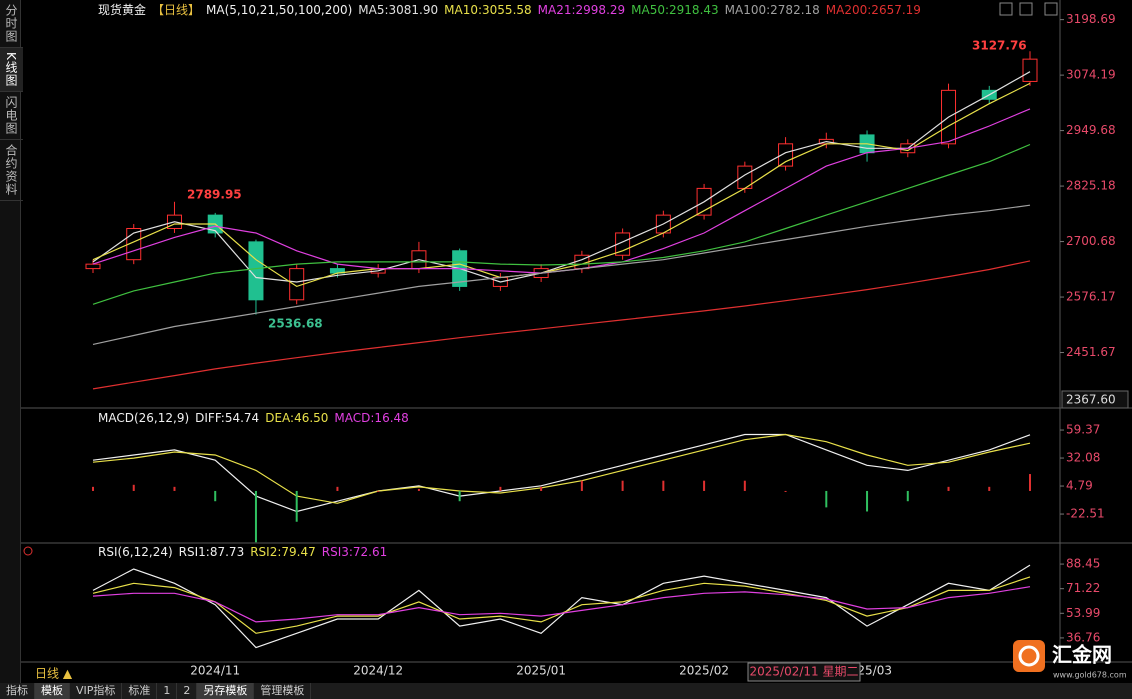  I want to click on x-tick-label: 2024/11, so click(215, 671).